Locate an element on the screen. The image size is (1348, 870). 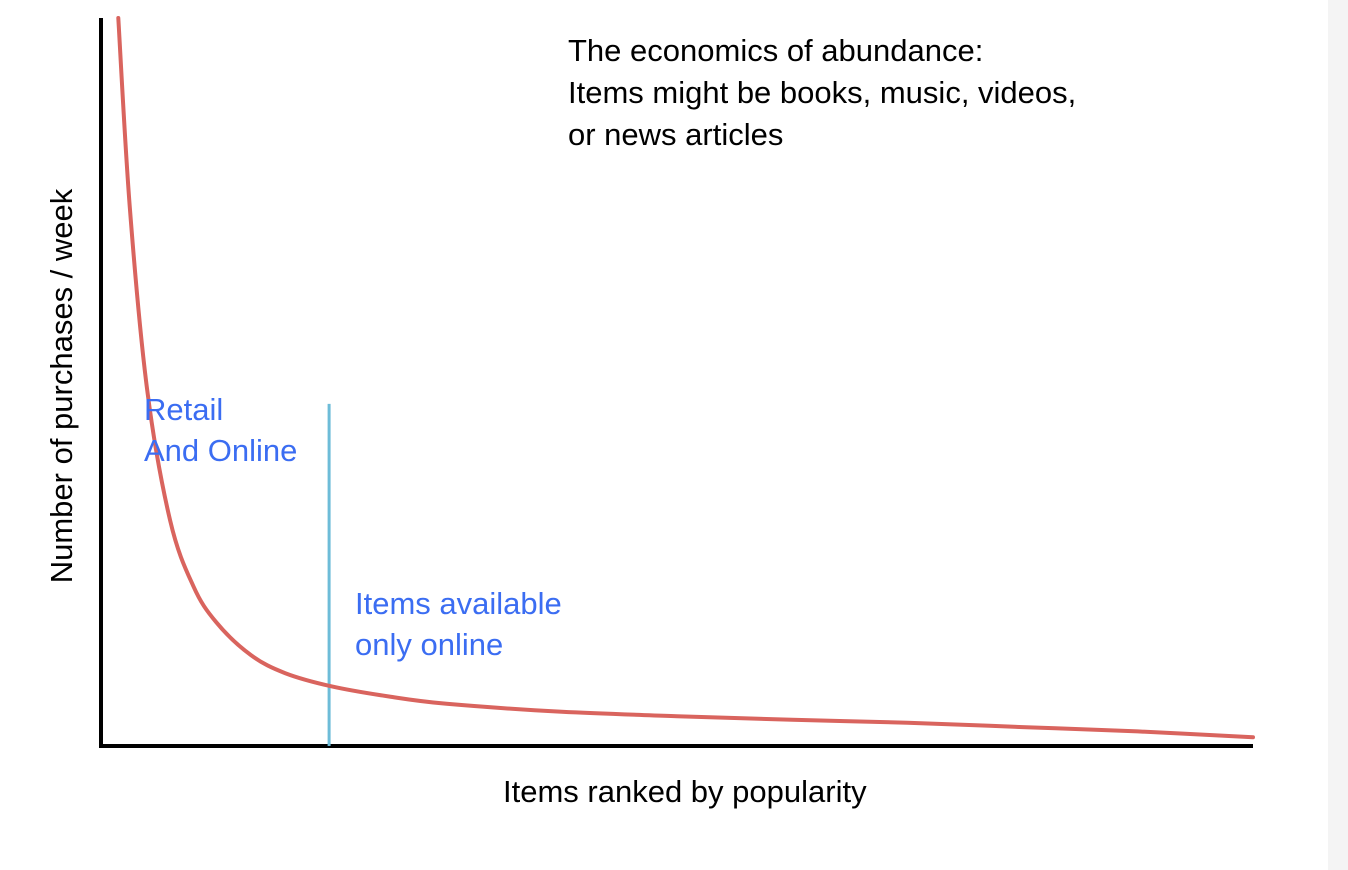
y-axis-label: Number of purchases / week is located at coordinates (61, 386).